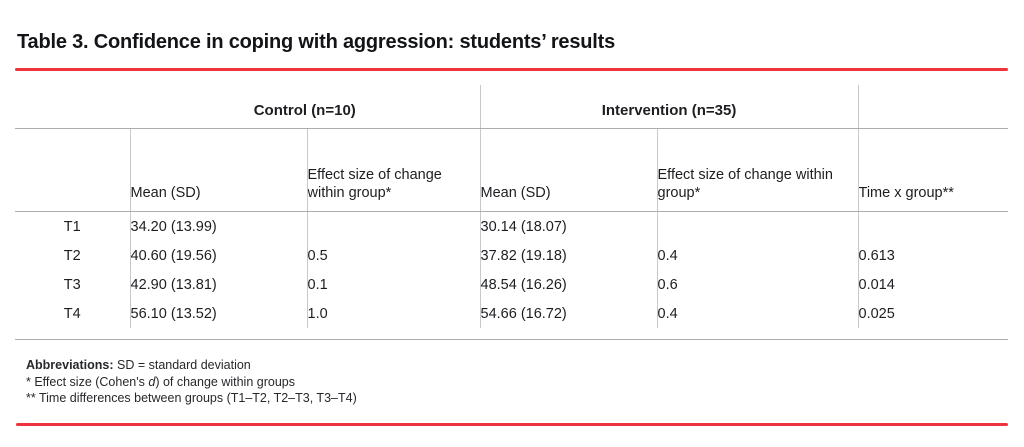 The width and height of the screenshot is (1024, 447). What do you see at coordinates (219, 284) in the screenshot?
I see `control-mean-cell: 42.90 (13.81)` at bounding box center [219, 284].